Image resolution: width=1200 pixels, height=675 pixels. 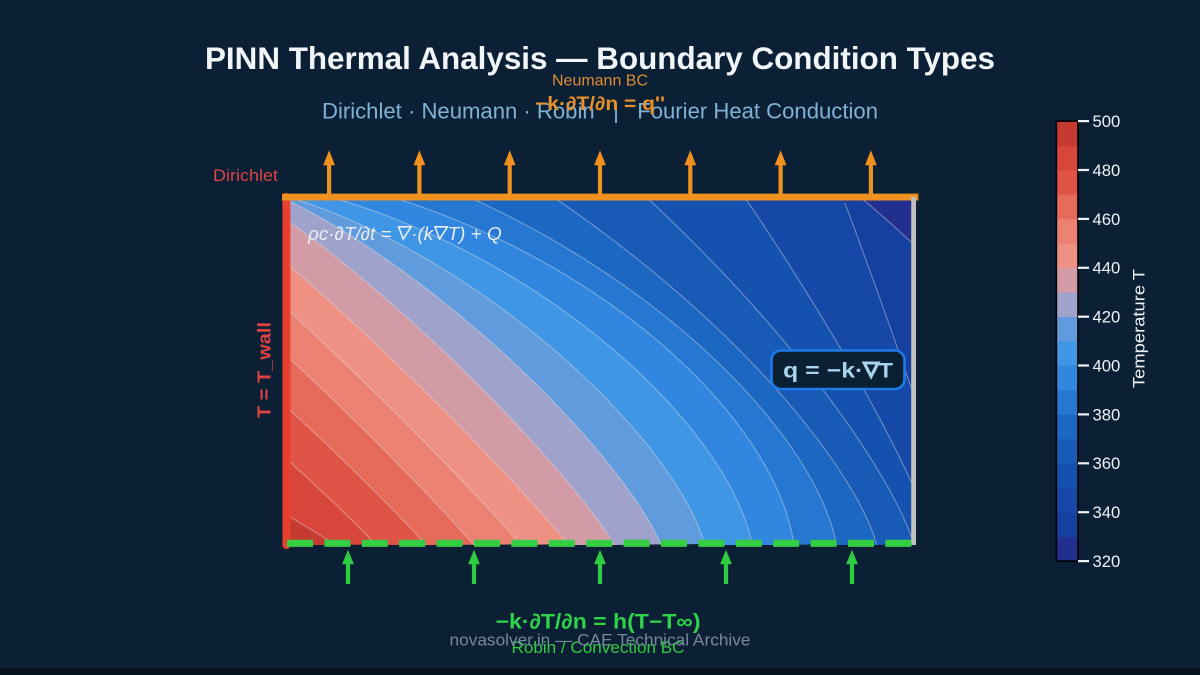 I want to click on svg-text: 320, so click(x=1107, y=561).